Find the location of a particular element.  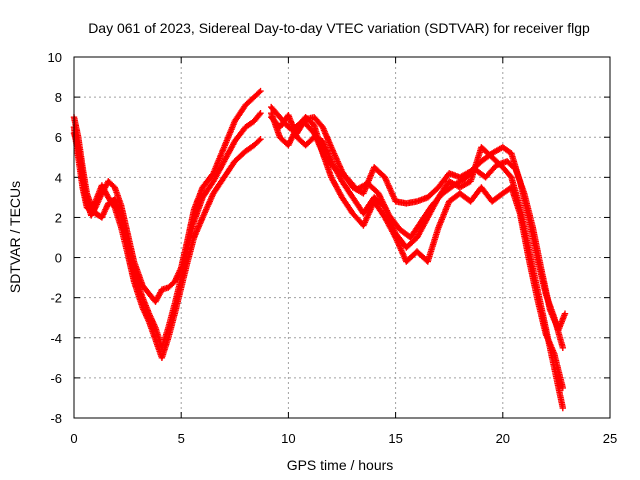

y-tick-label: -4 is located at coordinates (56, 338).